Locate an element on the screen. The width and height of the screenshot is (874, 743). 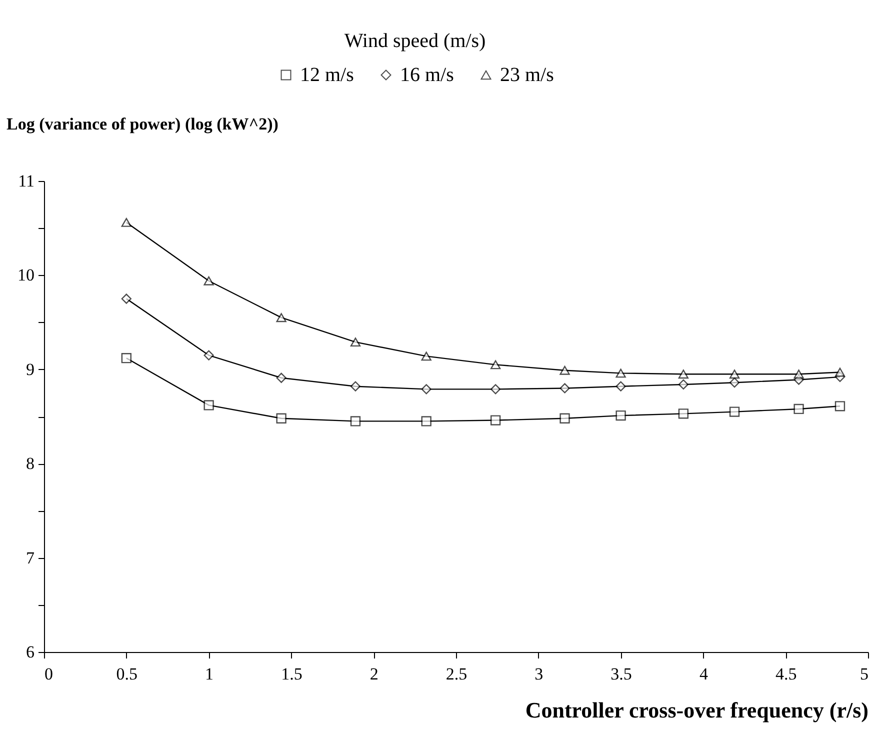
x-tick-label: 1 is located at coordinates (209, 674).